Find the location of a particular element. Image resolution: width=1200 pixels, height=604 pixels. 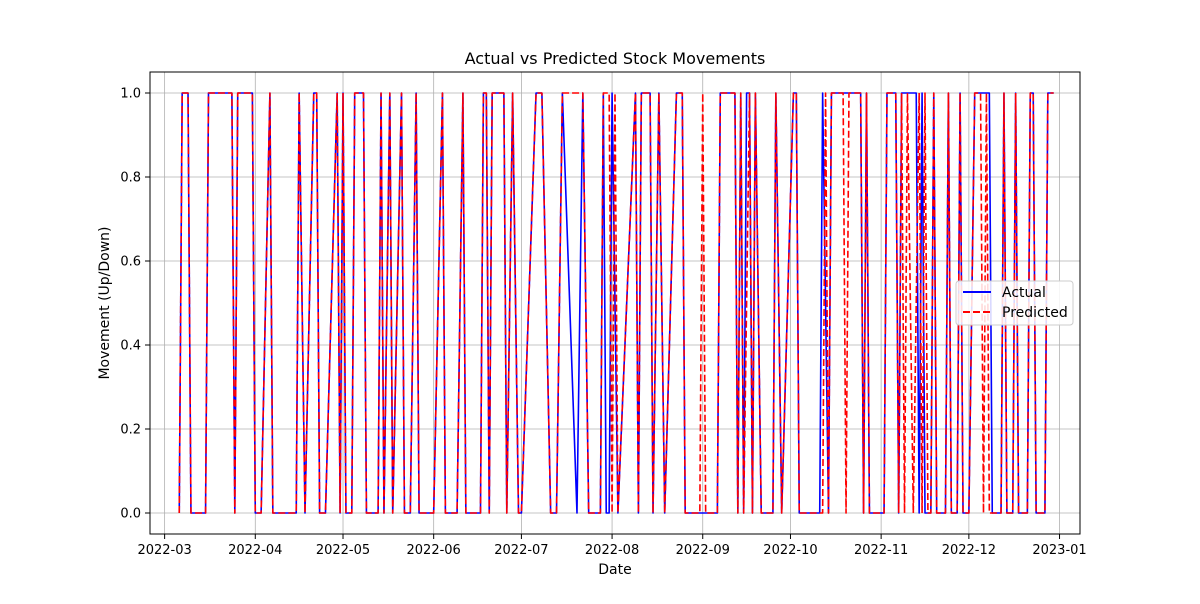

legend-label-actual: Actual is located at coordinates (1024, 293).